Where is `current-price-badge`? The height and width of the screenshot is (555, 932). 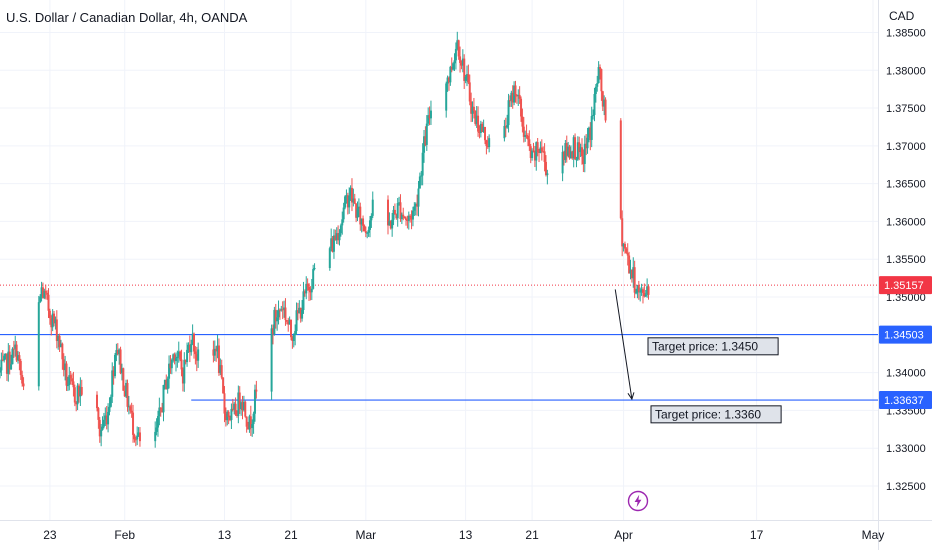
current-price-badge is located at coordinates (905, 285).